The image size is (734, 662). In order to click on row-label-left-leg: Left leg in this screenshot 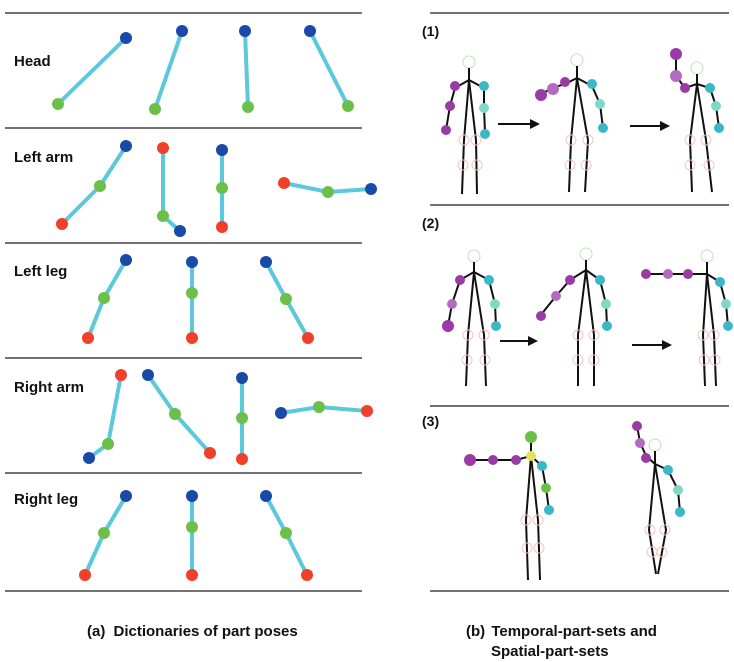, I will do `click(40, 271)`.